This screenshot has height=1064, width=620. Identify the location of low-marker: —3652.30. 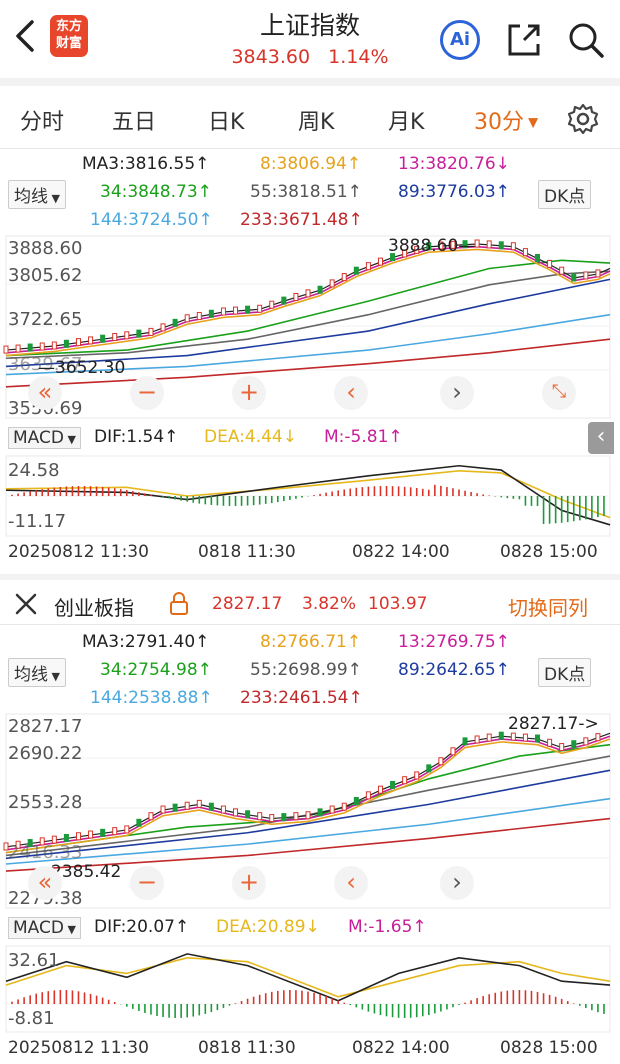
(82, 368).